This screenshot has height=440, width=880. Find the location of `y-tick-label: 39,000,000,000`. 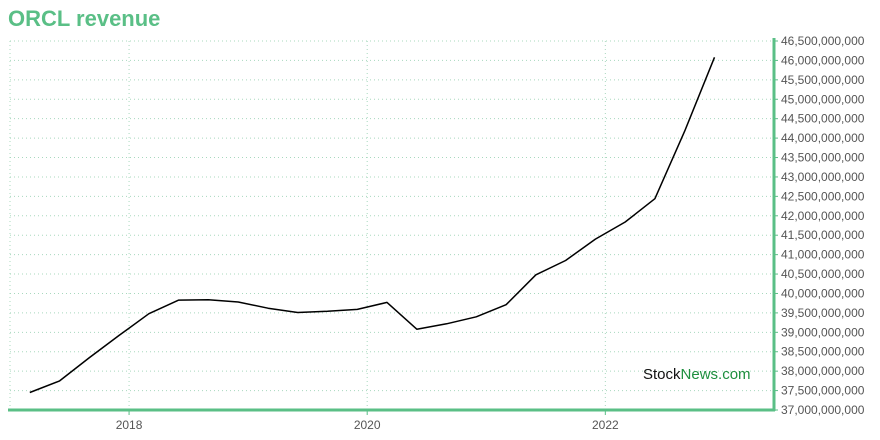

y-tick-label: 39,000,000,000 is located at coordinates (823, 332).